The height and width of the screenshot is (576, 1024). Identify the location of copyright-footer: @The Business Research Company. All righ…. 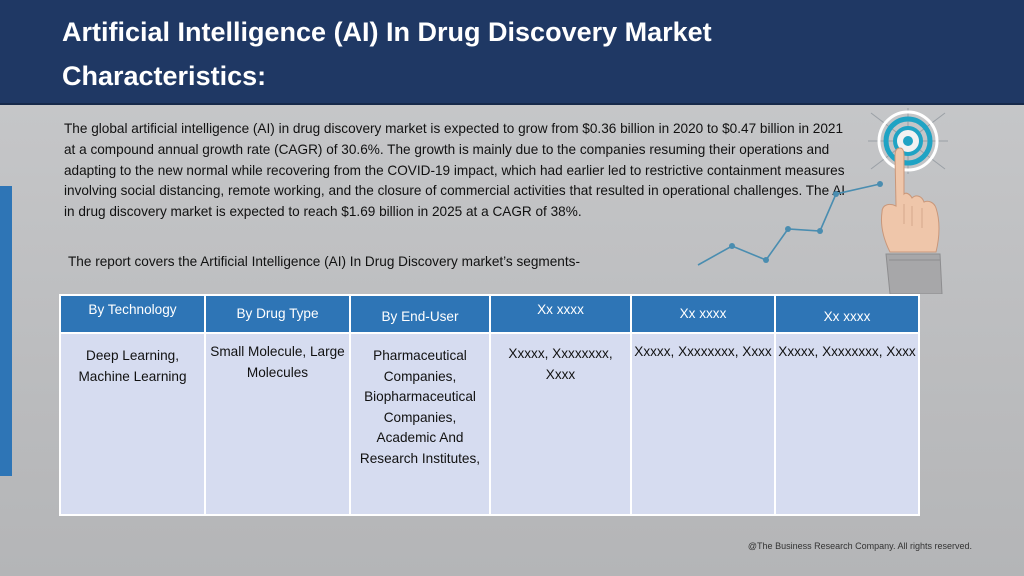
(859, 546).